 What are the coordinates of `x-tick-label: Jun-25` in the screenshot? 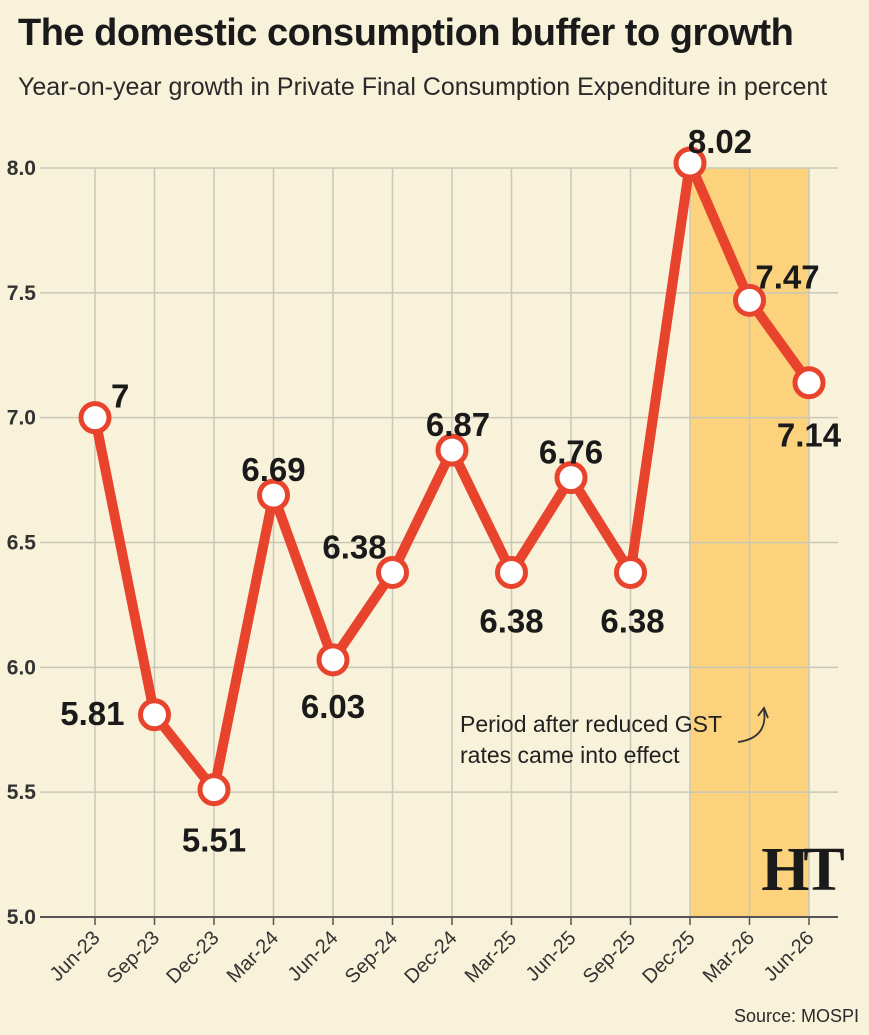 It's located at (551, 956).